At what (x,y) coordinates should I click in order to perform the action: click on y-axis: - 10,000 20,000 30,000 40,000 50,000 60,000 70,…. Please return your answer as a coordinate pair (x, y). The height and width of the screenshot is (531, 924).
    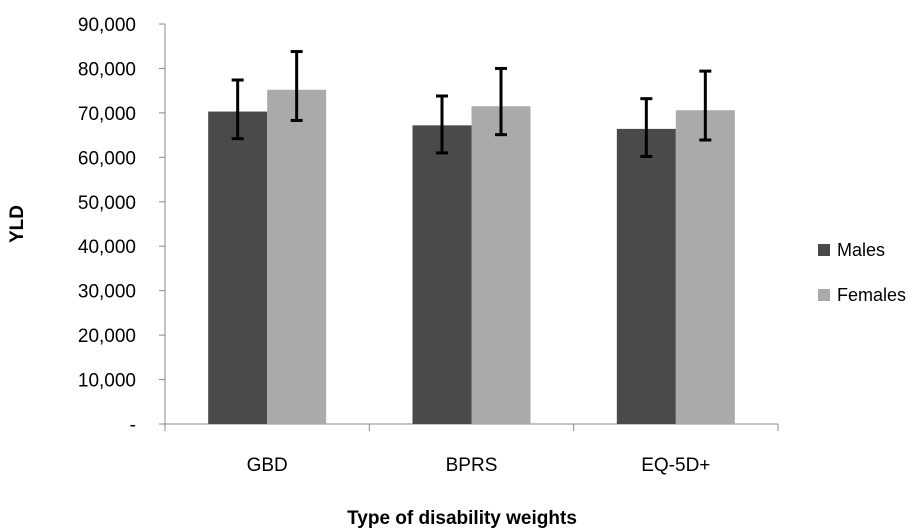
    Looking at the image, I should click on (122, 225).